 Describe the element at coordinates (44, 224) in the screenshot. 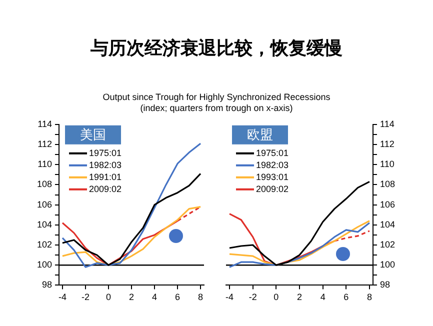

I see `y-tick-label: 104` at that location.